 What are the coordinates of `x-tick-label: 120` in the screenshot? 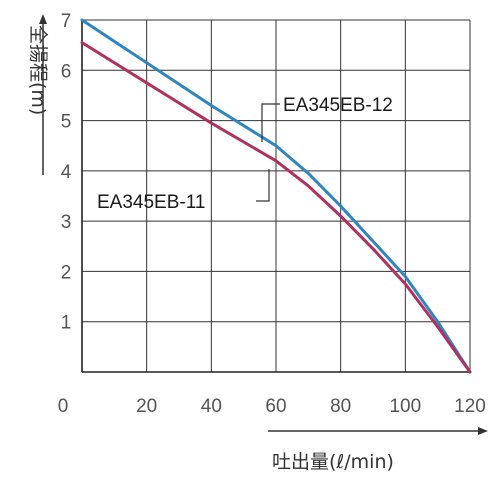 It's located at (470, 406).